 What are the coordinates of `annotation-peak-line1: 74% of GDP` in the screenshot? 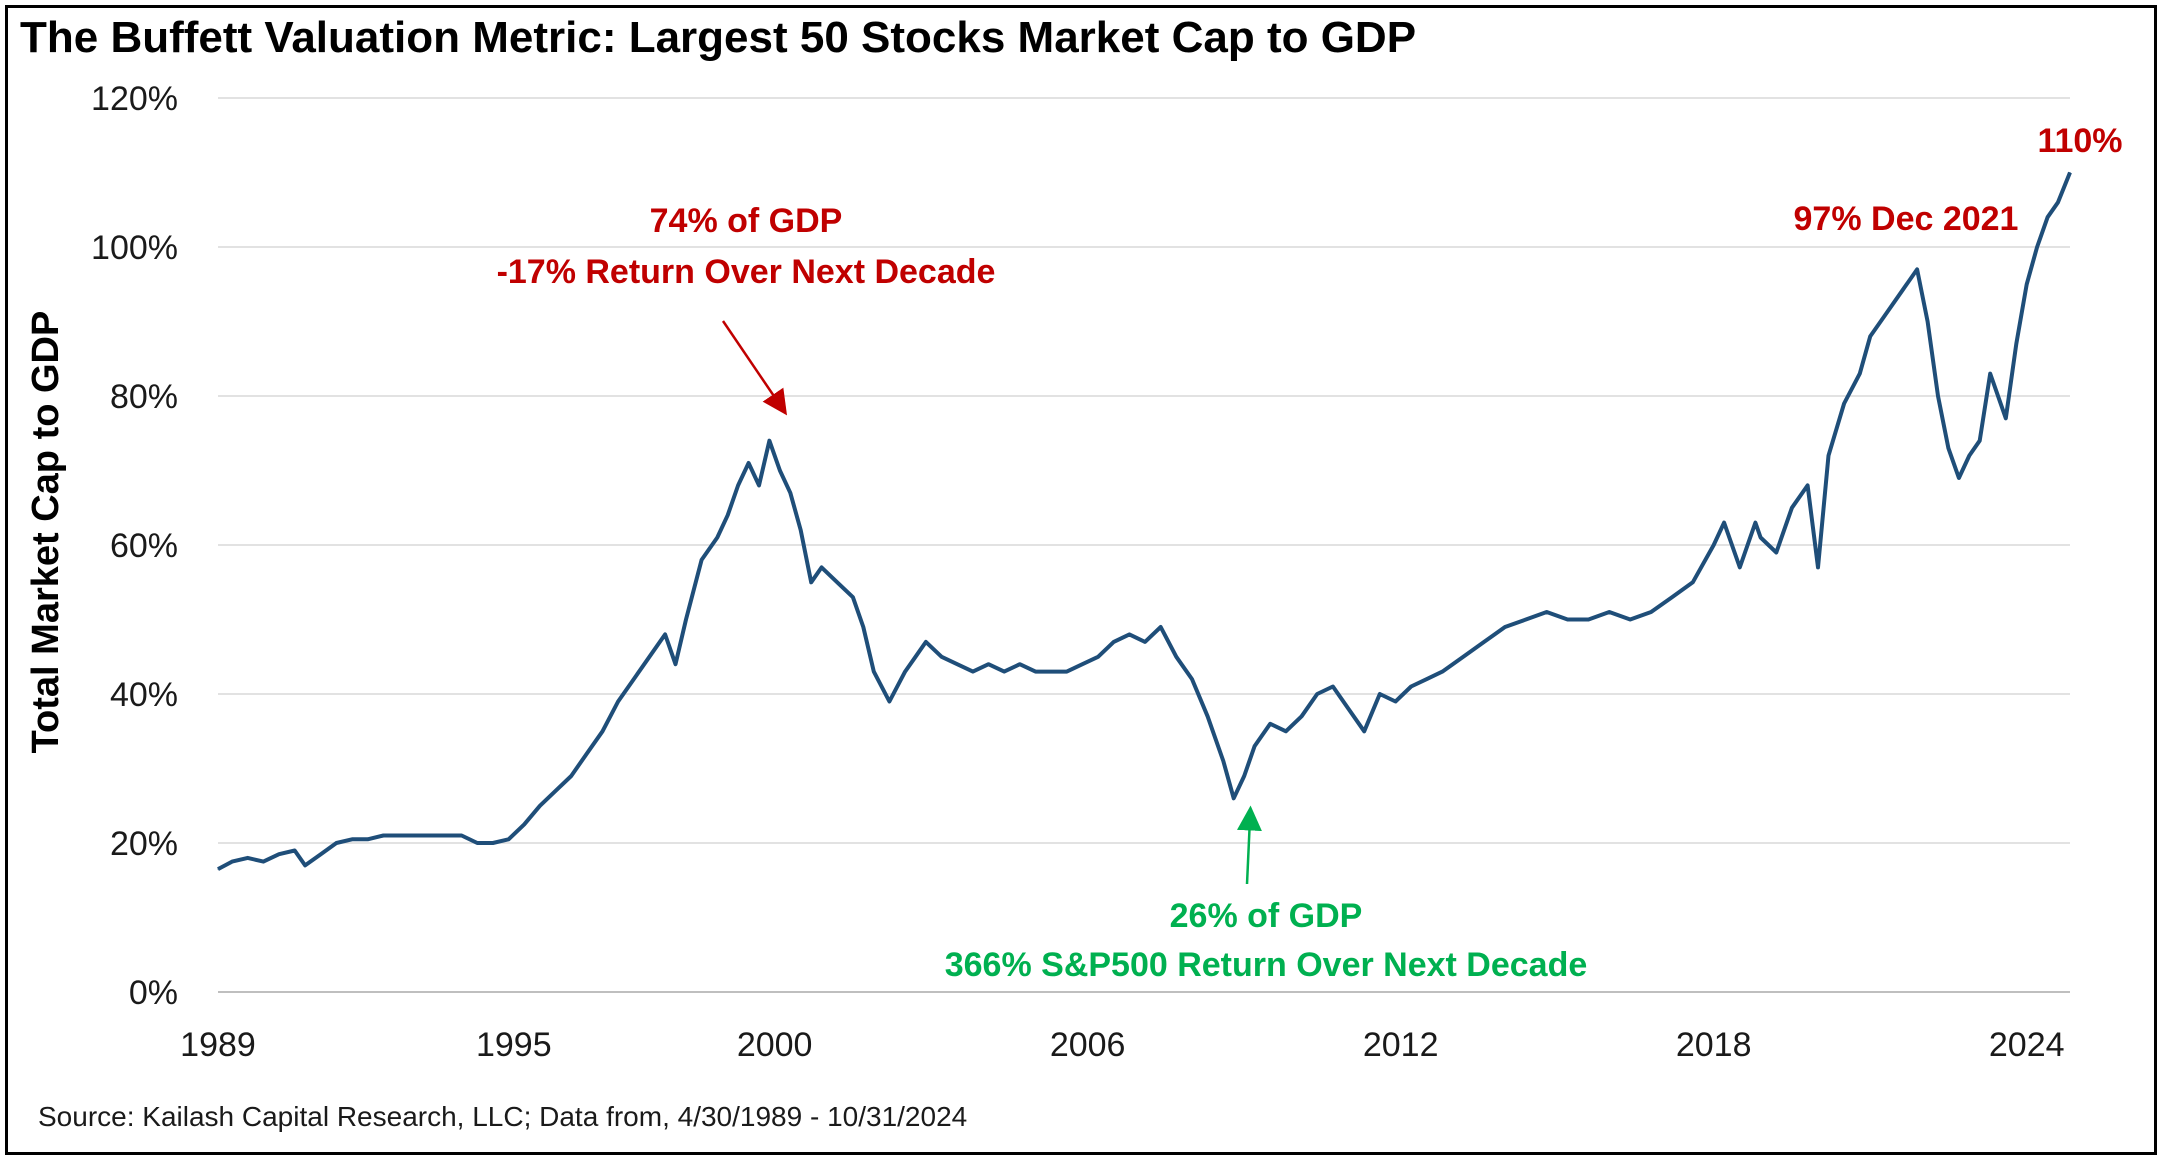 It's located at (746, 221).